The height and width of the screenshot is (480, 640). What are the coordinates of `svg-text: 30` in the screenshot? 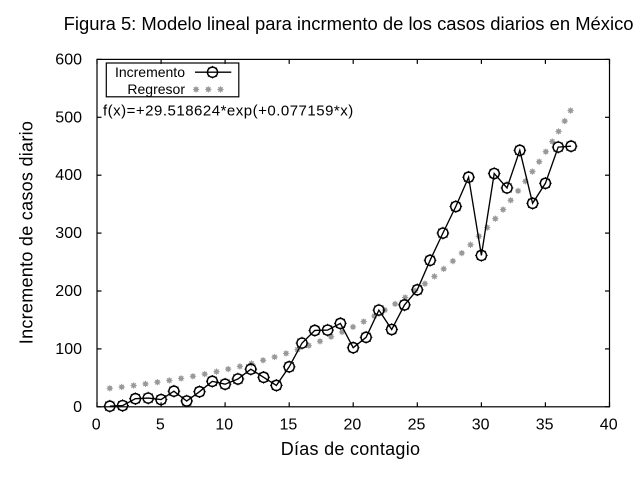 It's located at (481, 425).